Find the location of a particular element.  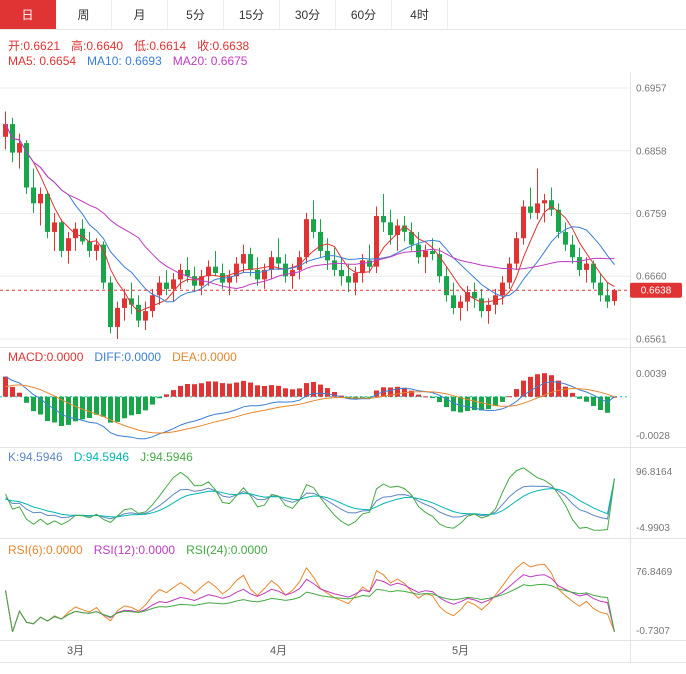

quote-line-item: 低:0.6614 is located at coordinates (160, 46).